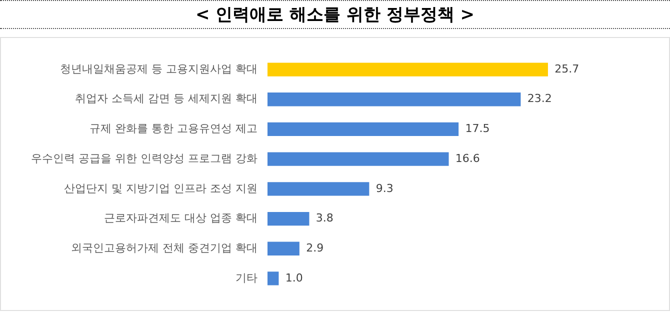  Describe the element at coordinates (164, 247) in the screenshot. I see `y-tick-label: 외국인고용허가제 전체 중견기업 확대` at that location.